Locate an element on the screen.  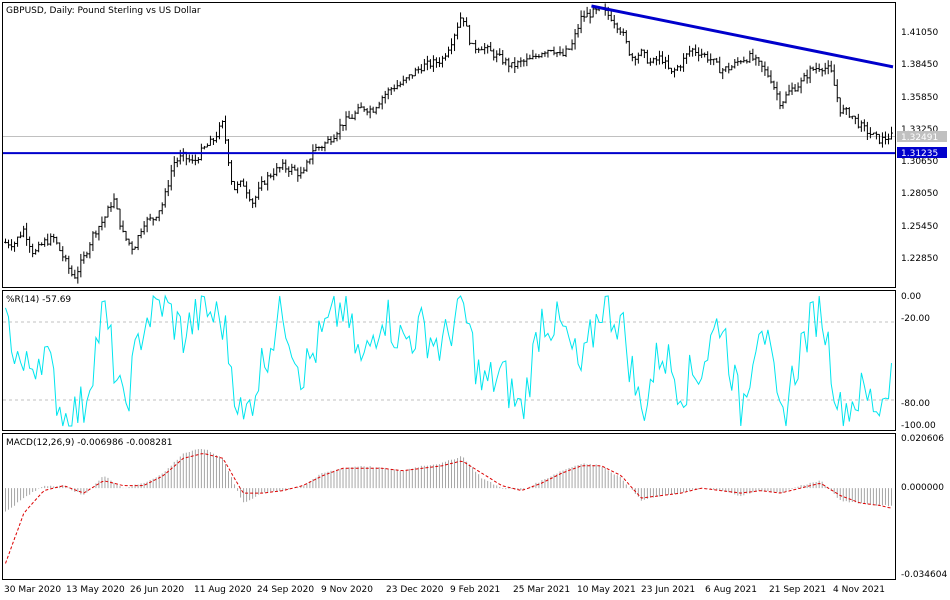
x-tick-label: 23 Dec 2020 is located at coordinates (415, 590).